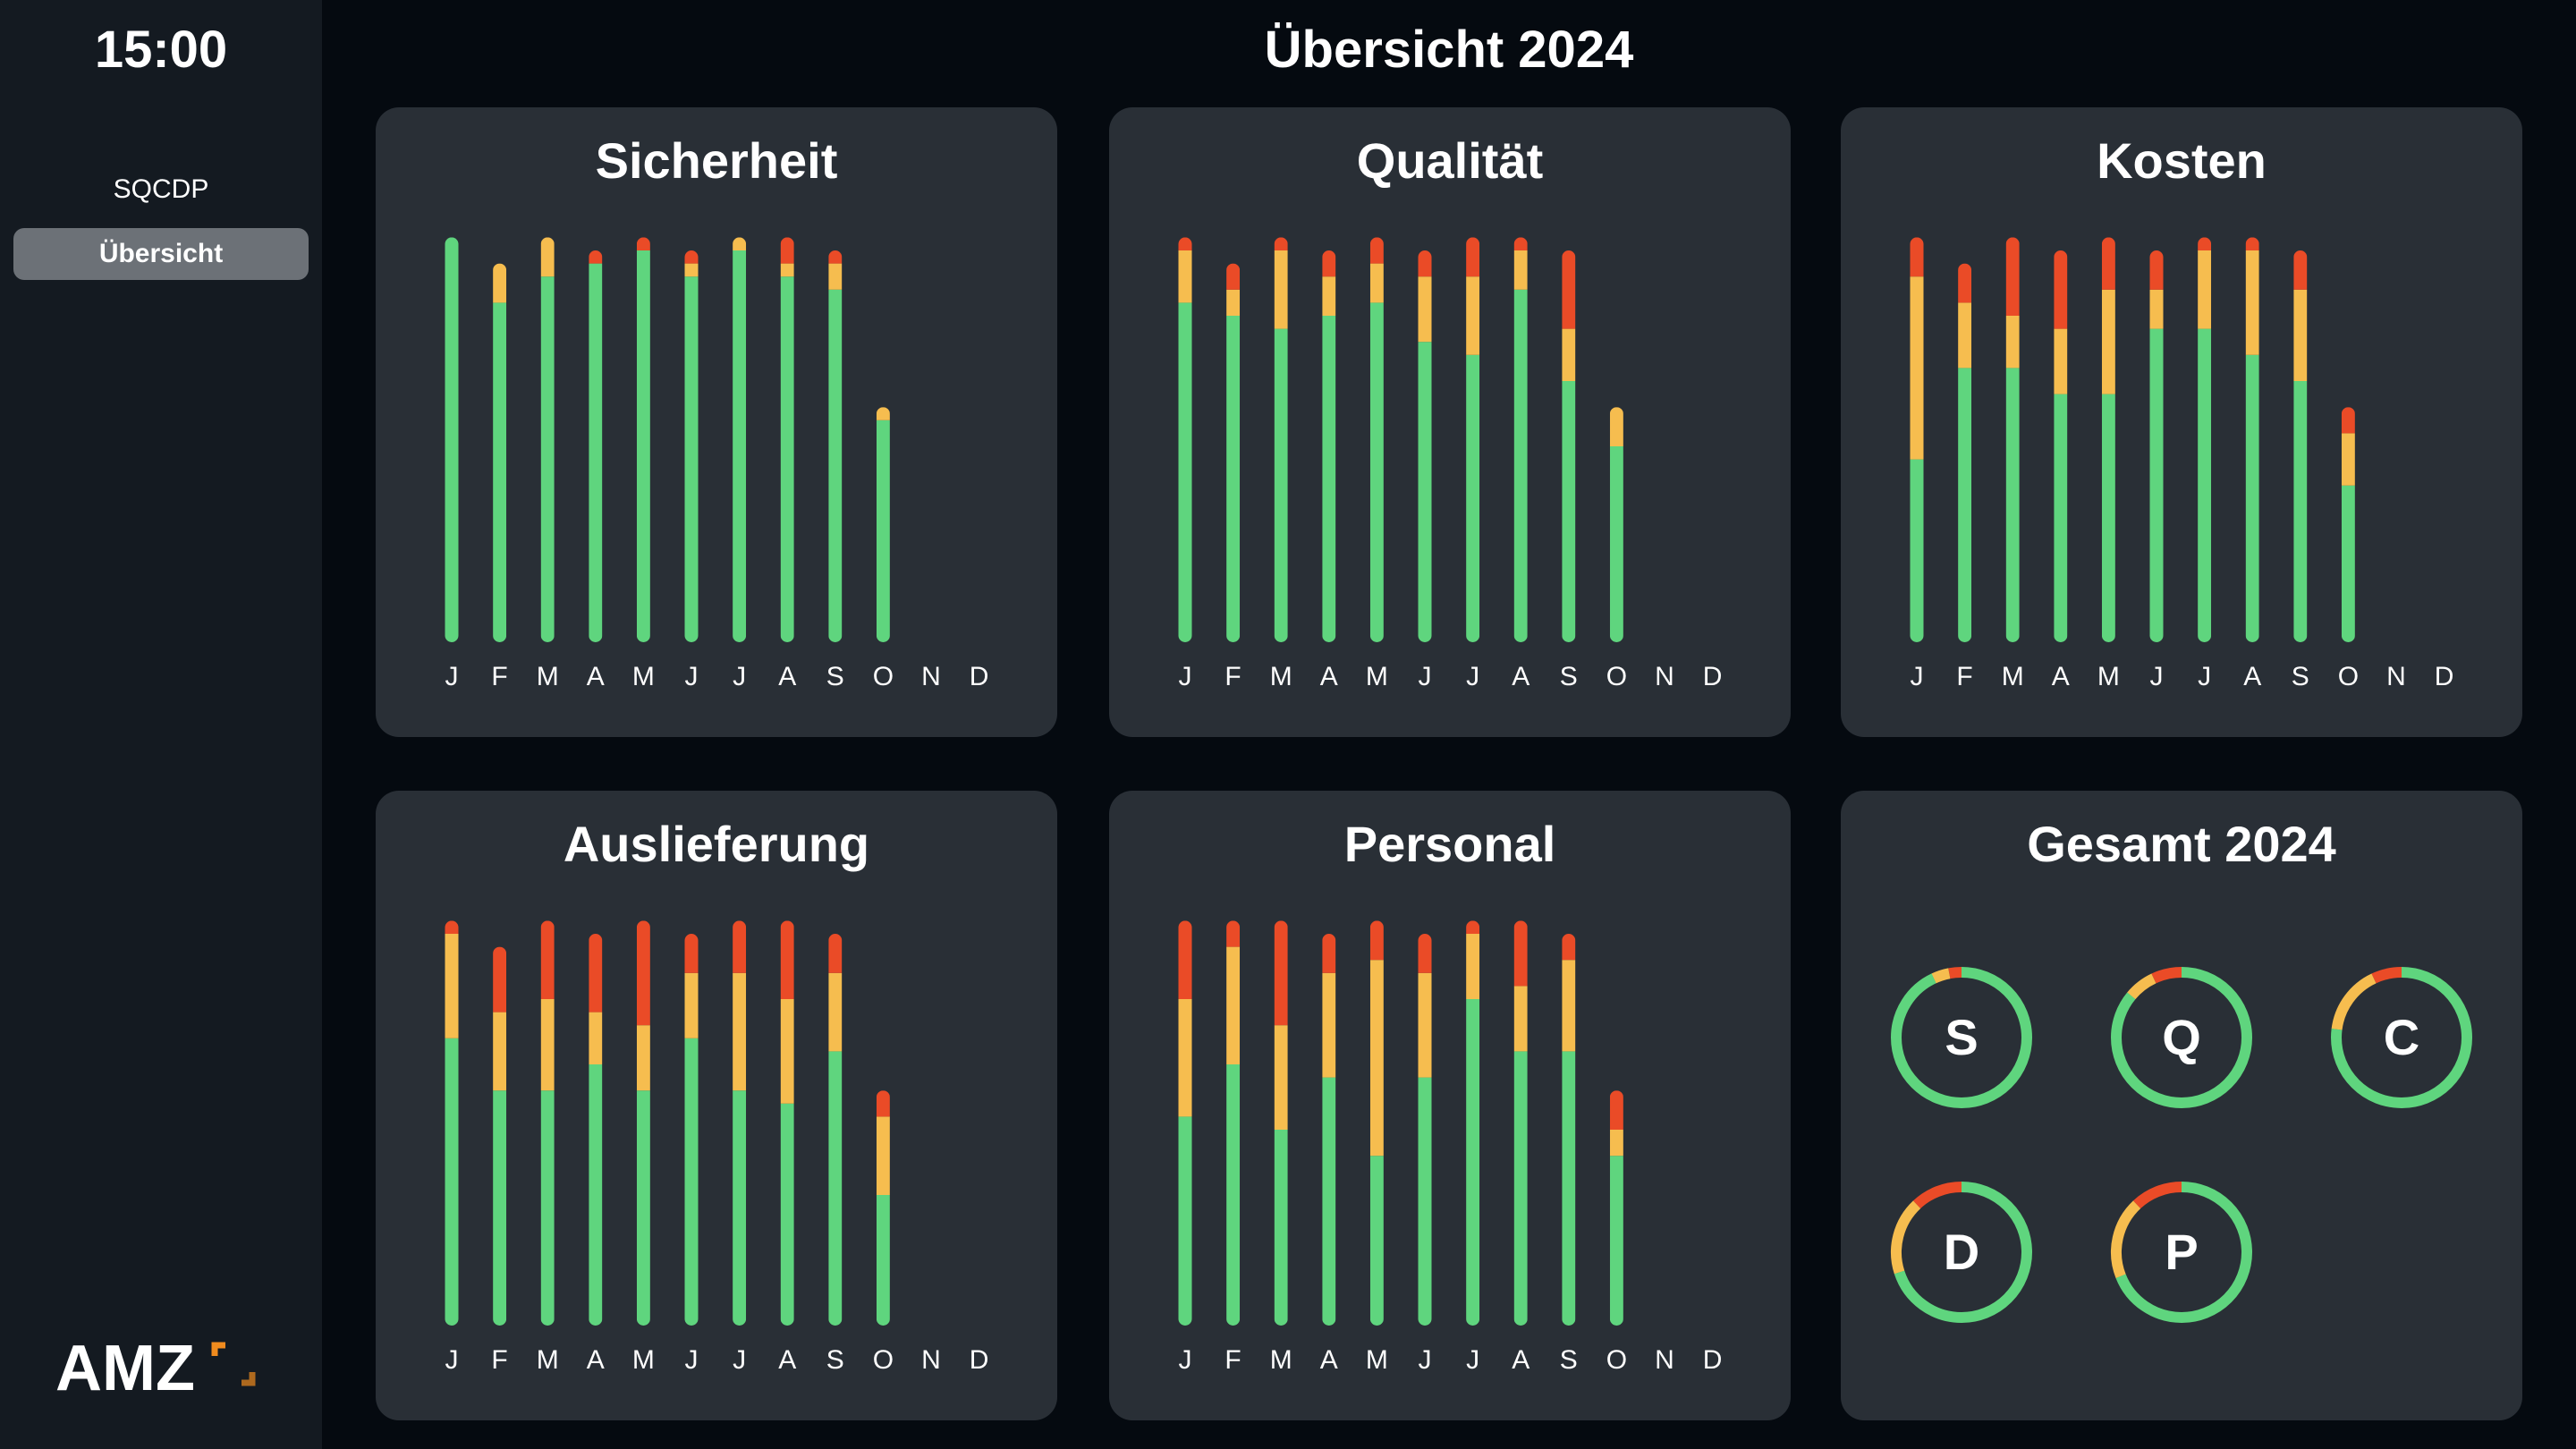 The image size is (2576, 1449). I want to click on sidebar-item-overview: Übersicht, so click(161, 254).